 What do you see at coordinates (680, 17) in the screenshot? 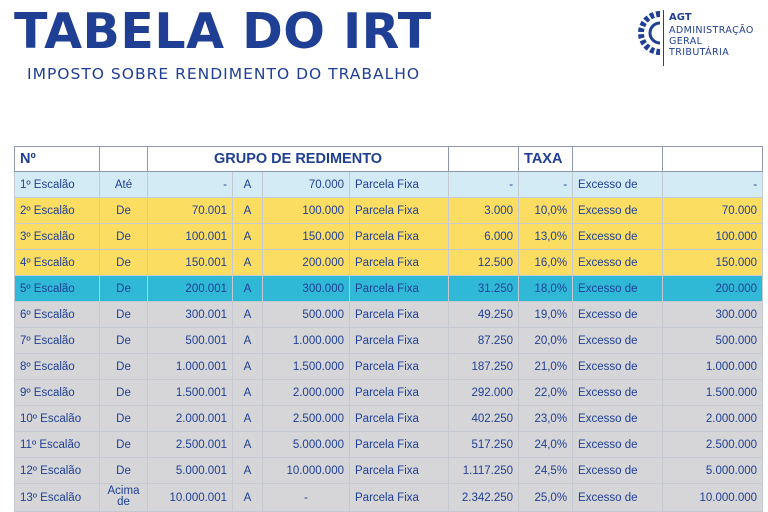
I see `logo-abbr: AGT` at bounding box center [680, 17].